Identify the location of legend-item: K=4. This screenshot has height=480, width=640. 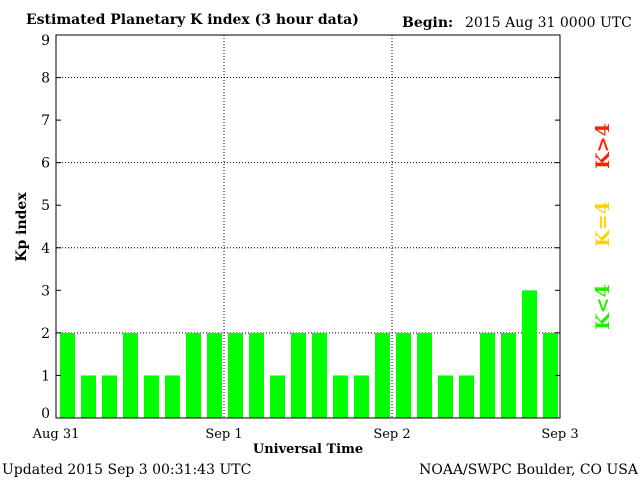
(603, 224).